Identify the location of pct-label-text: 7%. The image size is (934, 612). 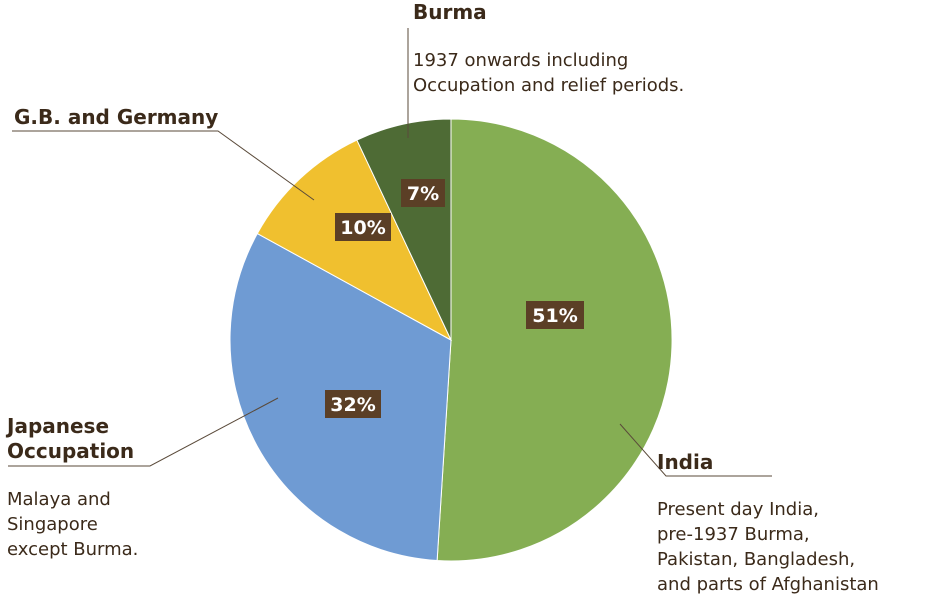
(423, 194).